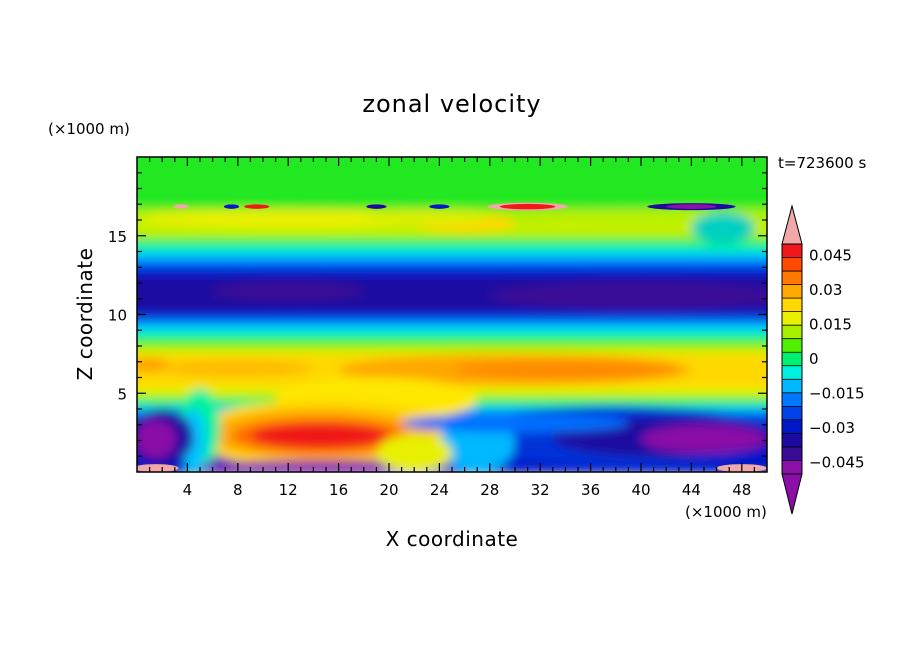 The image size is (904, 654). Describe the element at coordinates (726, 512) in the screenshot. I see `x-axis-unit: (×1000 m)` at that location.